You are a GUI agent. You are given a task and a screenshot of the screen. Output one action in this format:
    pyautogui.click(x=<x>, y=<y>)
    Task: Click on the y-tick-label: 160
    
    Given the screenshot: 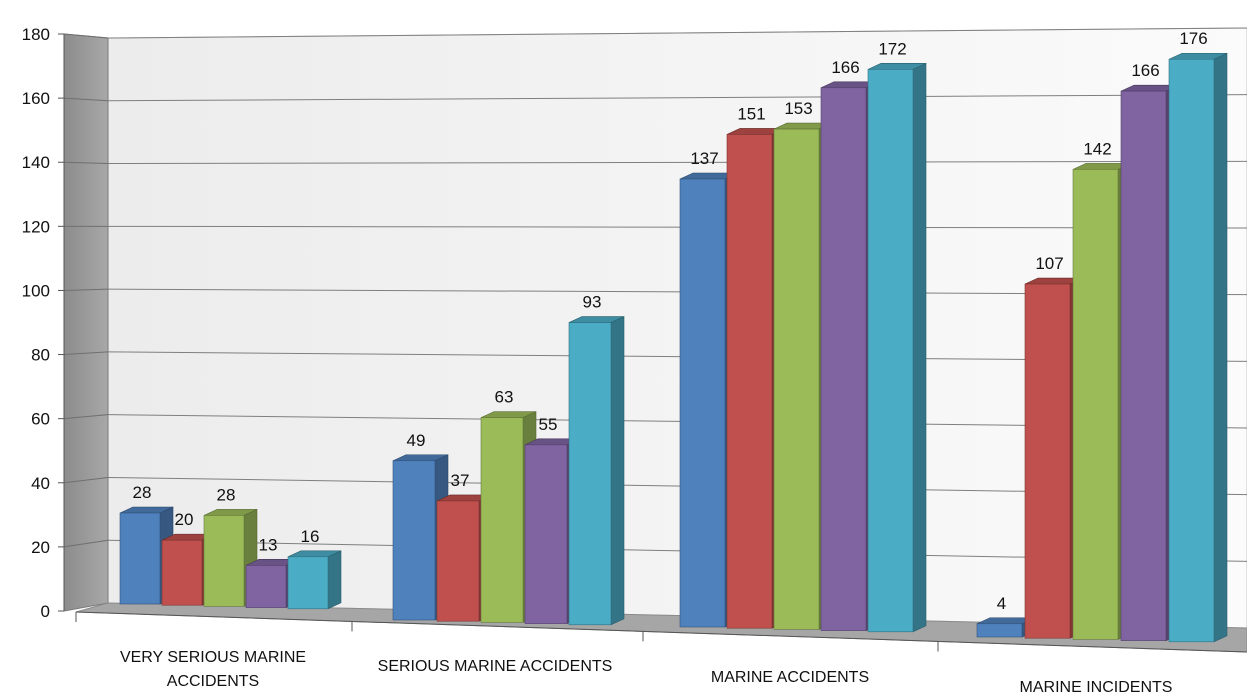 What is the action you would take?
    pyautogui.click(x=36, y=98)
    